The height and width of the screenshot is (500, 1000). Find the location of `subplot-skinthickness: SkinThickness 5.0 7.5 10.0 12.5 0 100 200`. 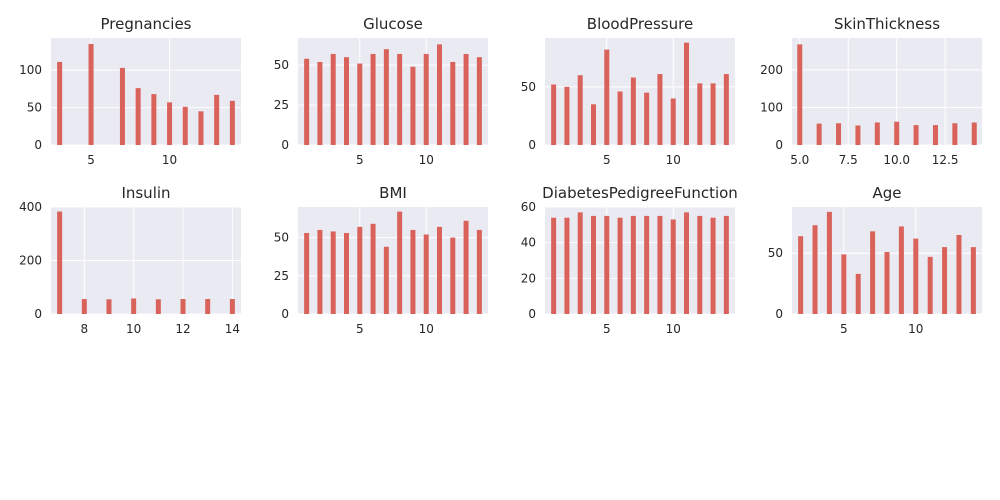

subplot-skinthickness: SkinThickness 5.0 7.5 10.0 12.5 0 100 200 is located at coordinates (871, 91).